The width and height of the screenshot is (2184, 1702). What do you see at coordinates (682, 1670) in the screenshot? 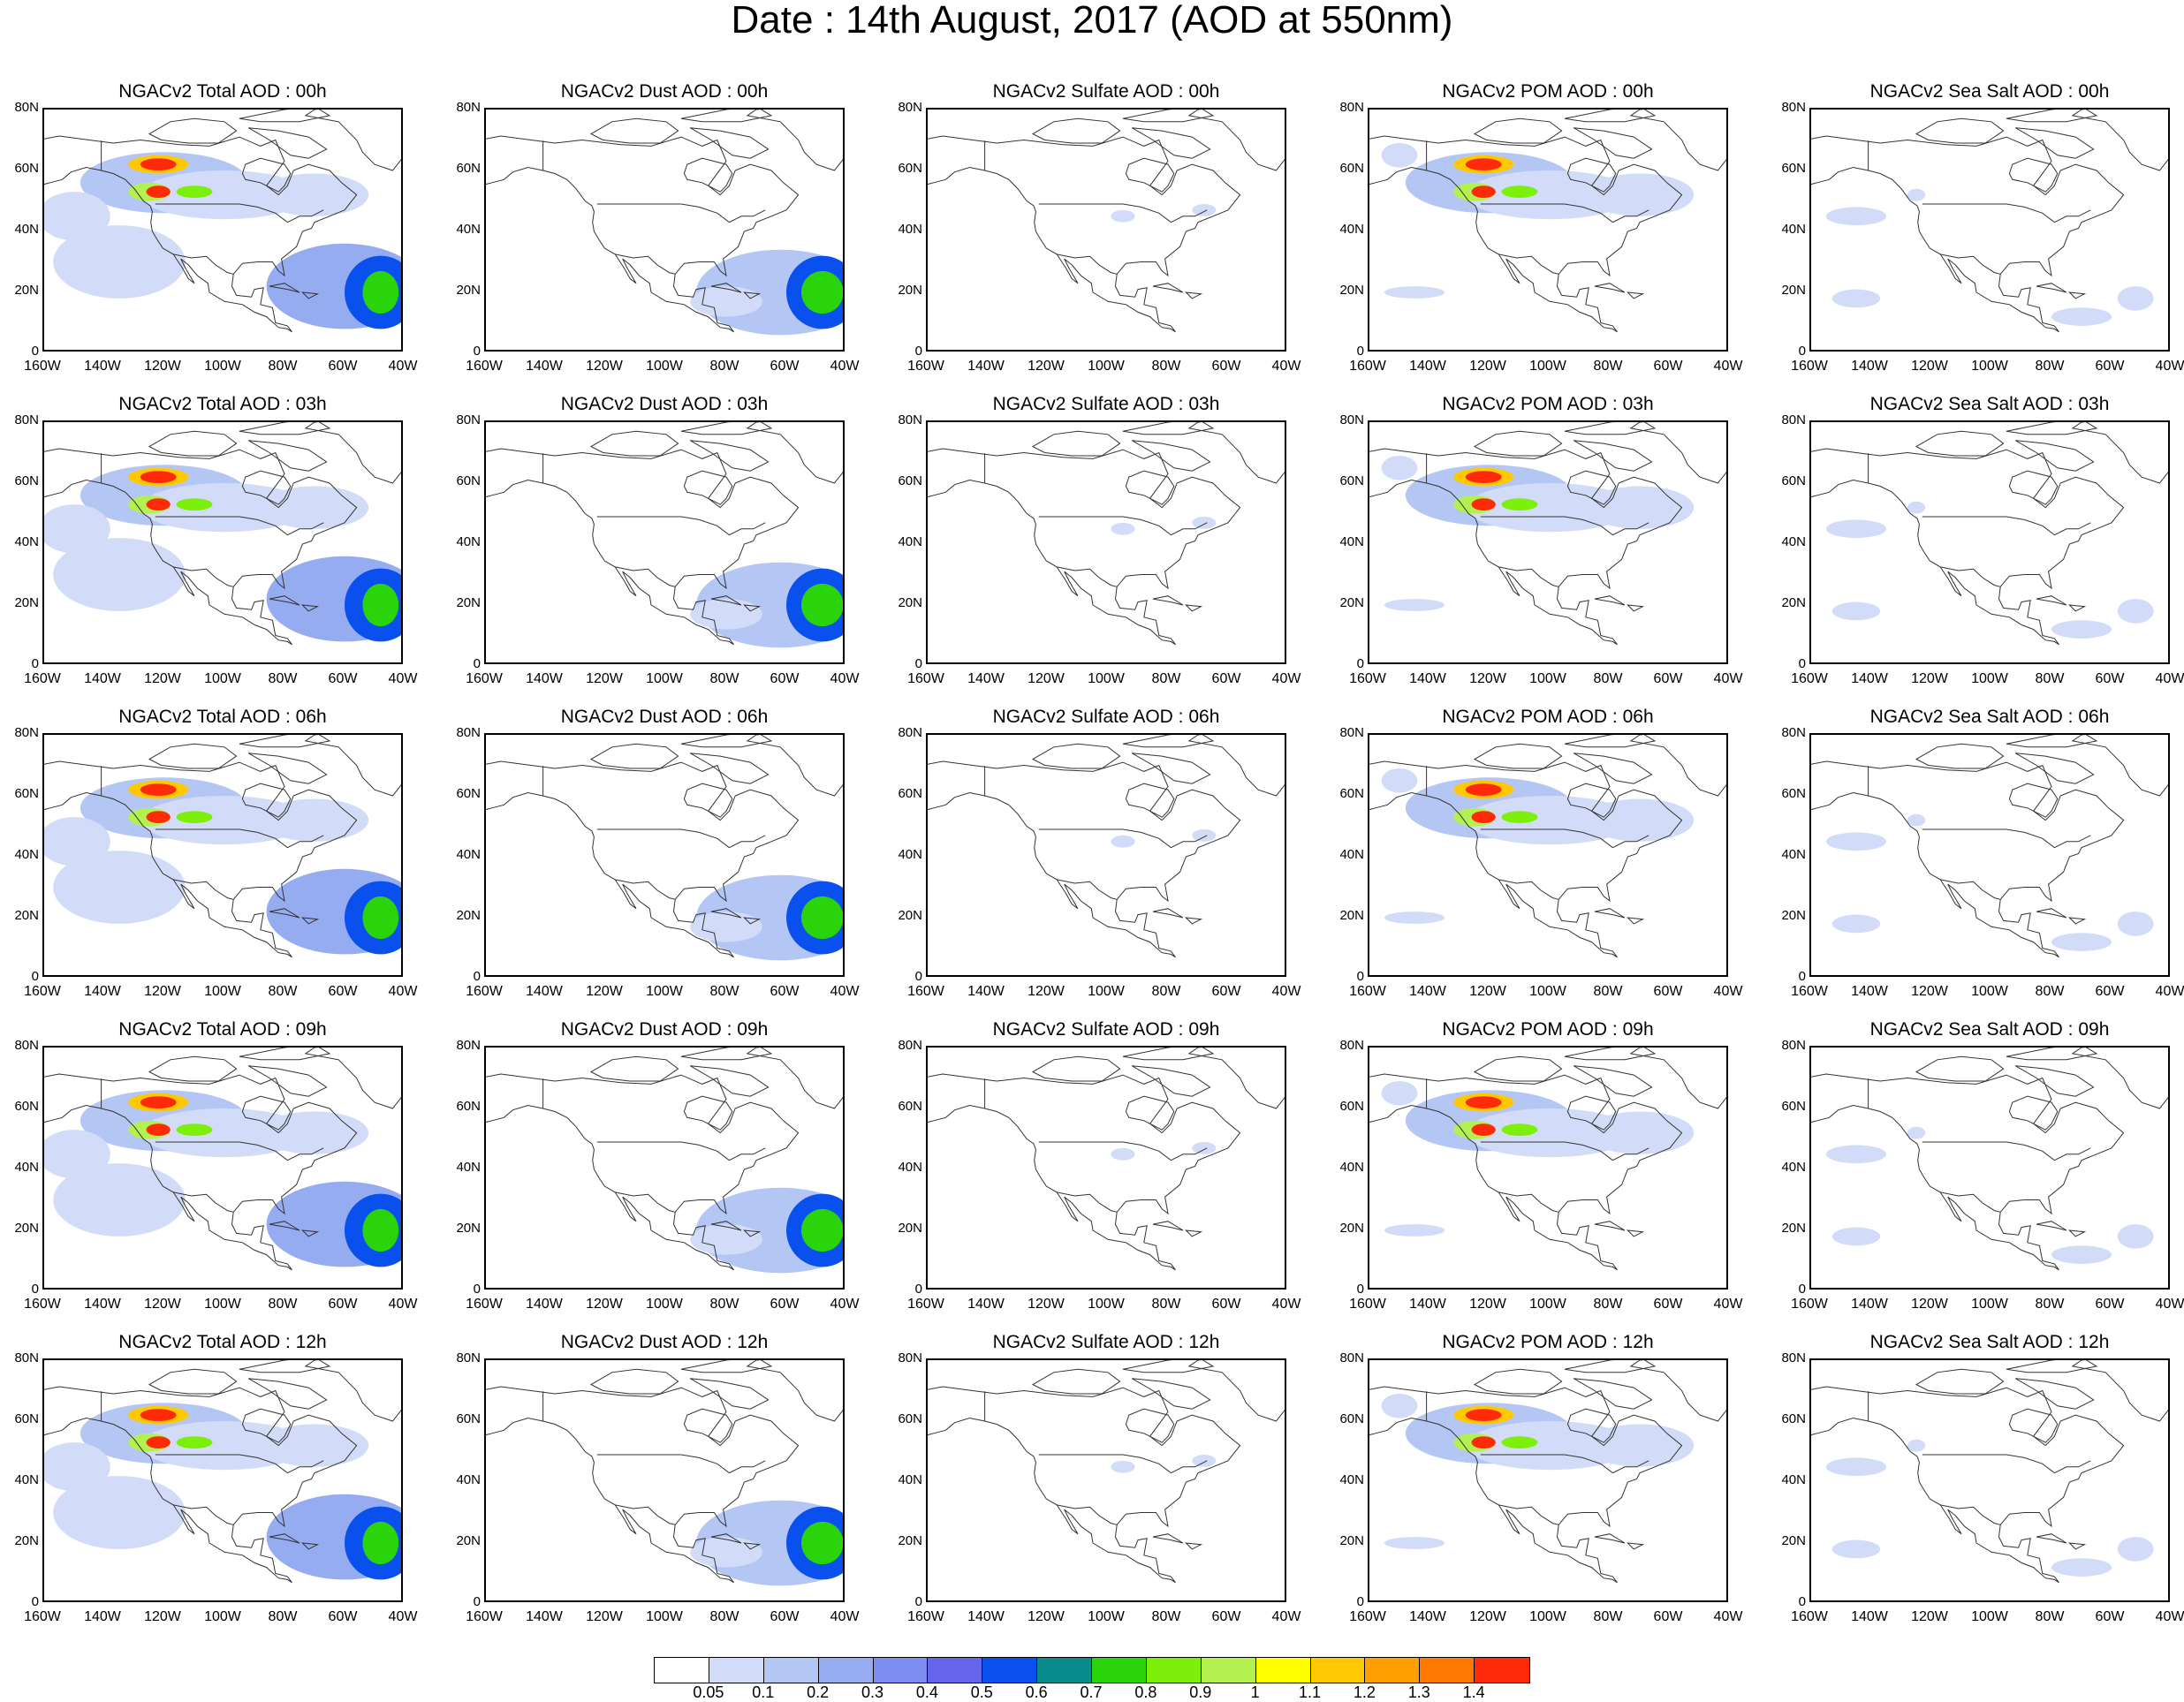
I see `colorbar-swatch` at bounding box center [682, 1670].